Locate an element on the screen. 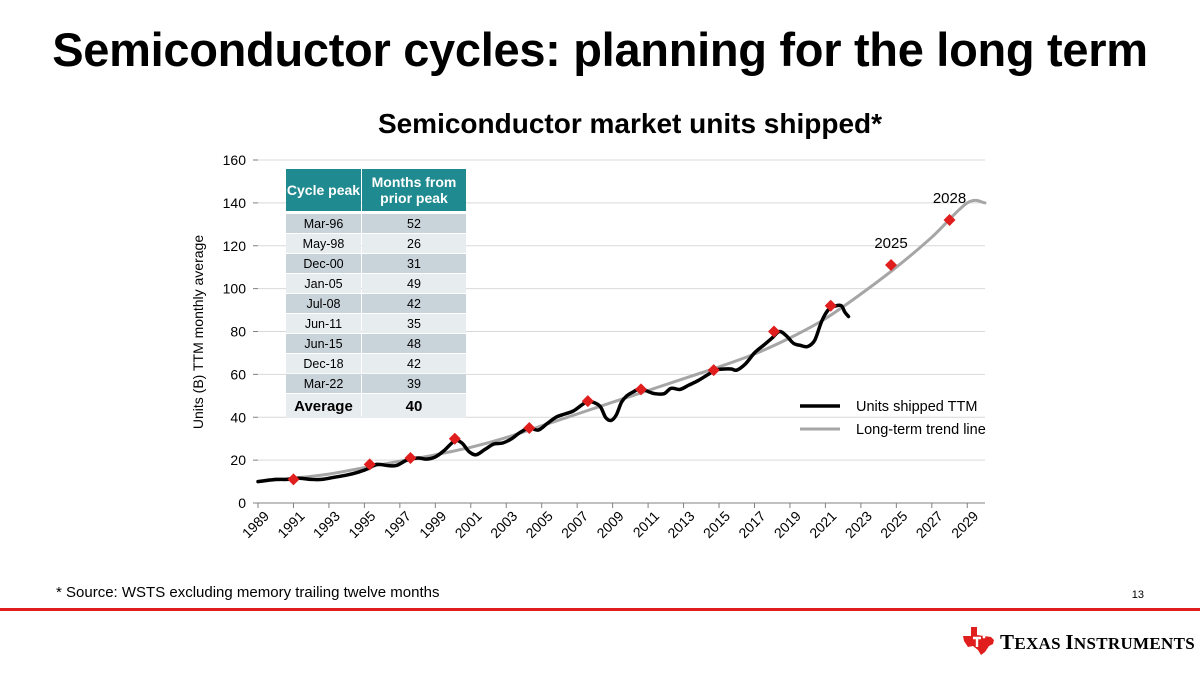 This screenshot has width=1200, height=675. x-tick-label: 2009 is located at coordinates (609, 524).